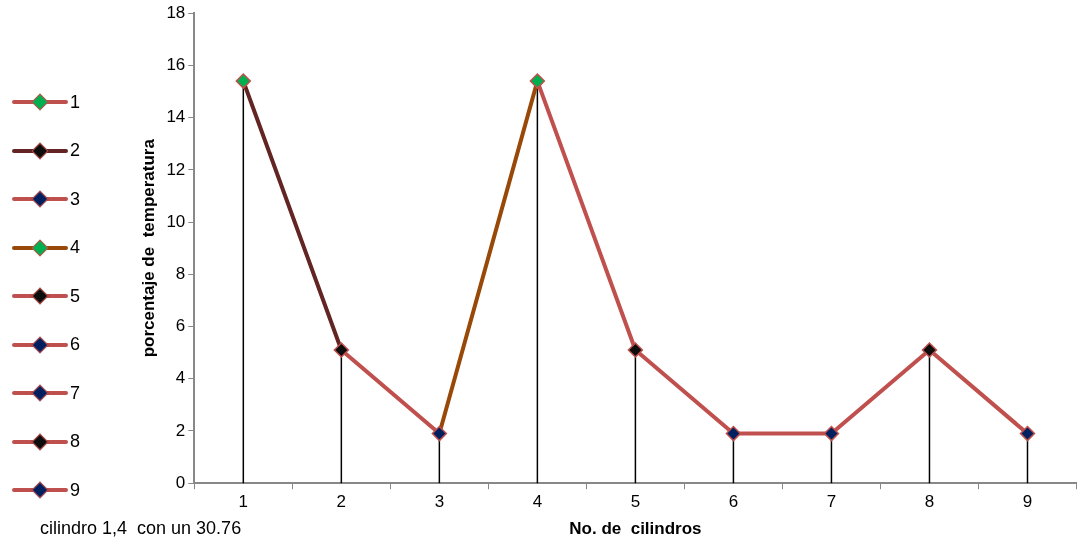 Image resolution: width=1087 pixels, height=544 pixels. Describe the element at coordinates (635, 529) in the screenshot. I see `x-axis-title: No. de cilindros` at that location.